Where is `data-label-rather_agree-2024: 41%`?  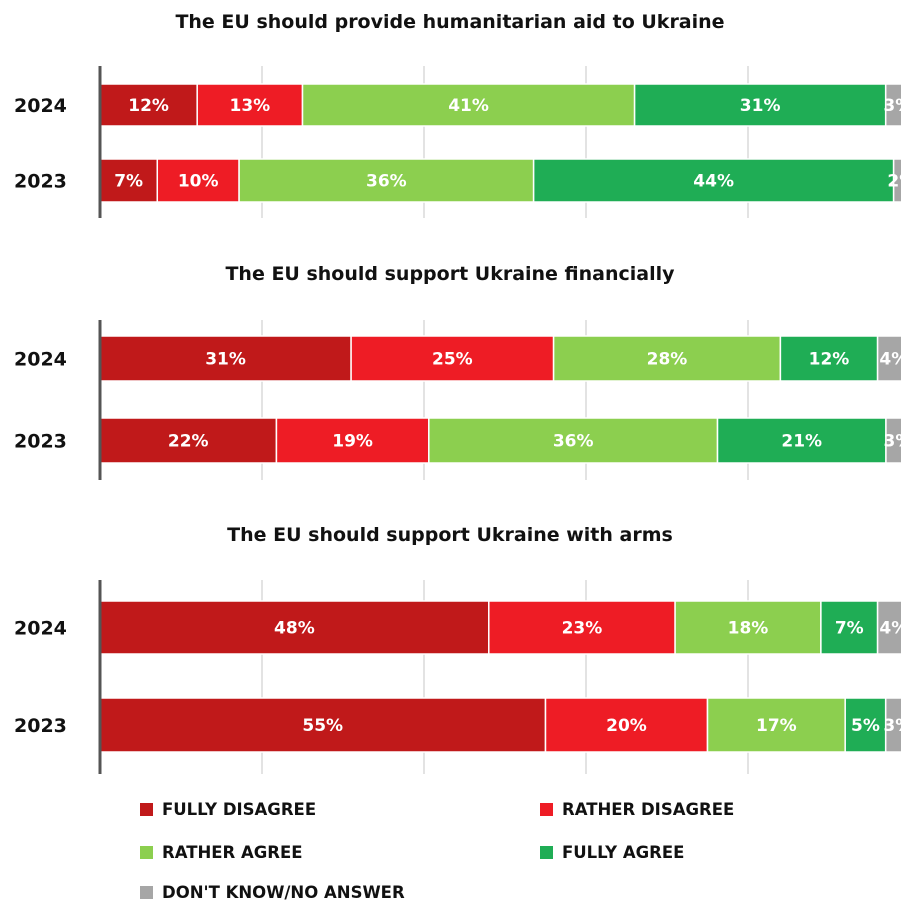 data-label-rather_agree-2024: 41% is located at coordinates (468, 106).